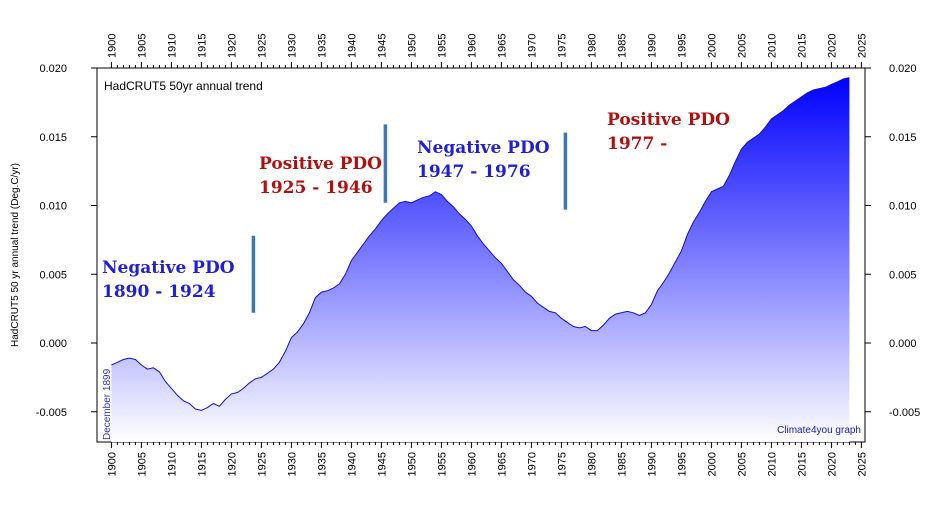  What do you see at coordinates (682, 464) in the screenshot?
I see `x-tick-label-bottom-1995: 1995` at bounding box center [682, 464].